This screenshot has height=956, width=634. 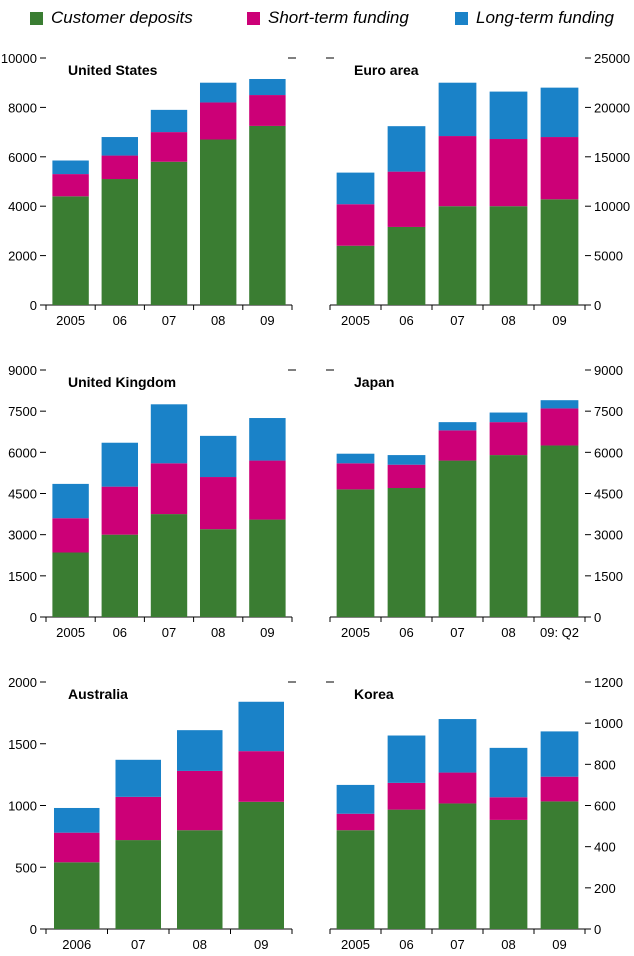 What do you see at coordinates (605, 847) in the screenshot?
I see `y-tick-label: 400` at bounding box center [605, 847].